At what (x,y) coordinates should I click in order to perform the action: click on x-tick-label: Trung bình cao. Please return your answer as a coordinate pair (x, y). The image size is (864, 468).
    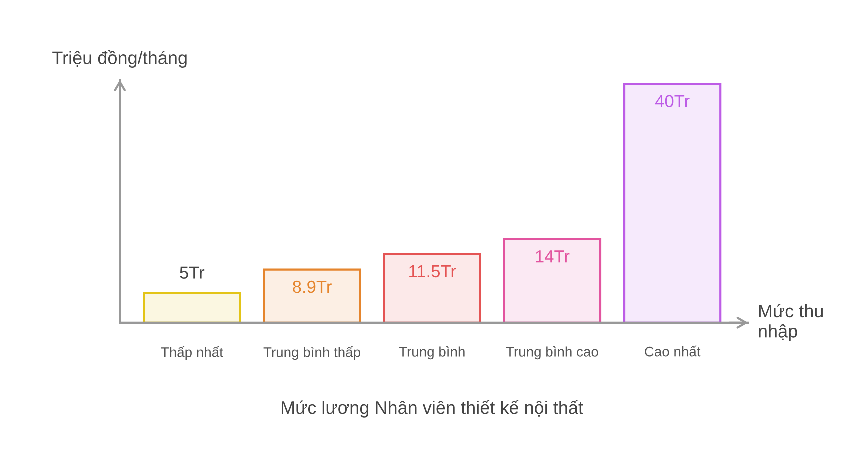
    Looking at the image, I should click on (552, 353).